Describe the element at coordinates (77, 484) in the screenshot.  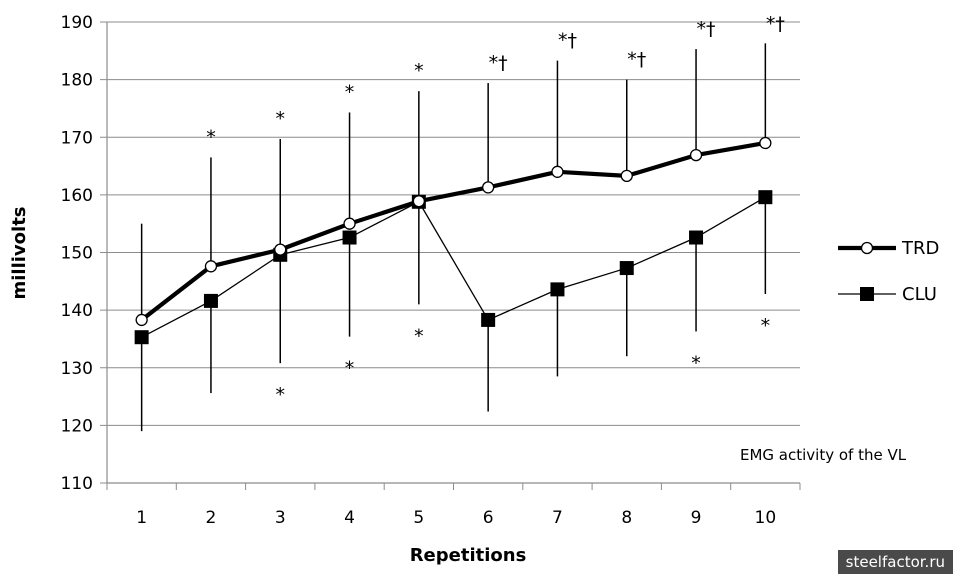
I see `y-tick-label: 110` at that location.